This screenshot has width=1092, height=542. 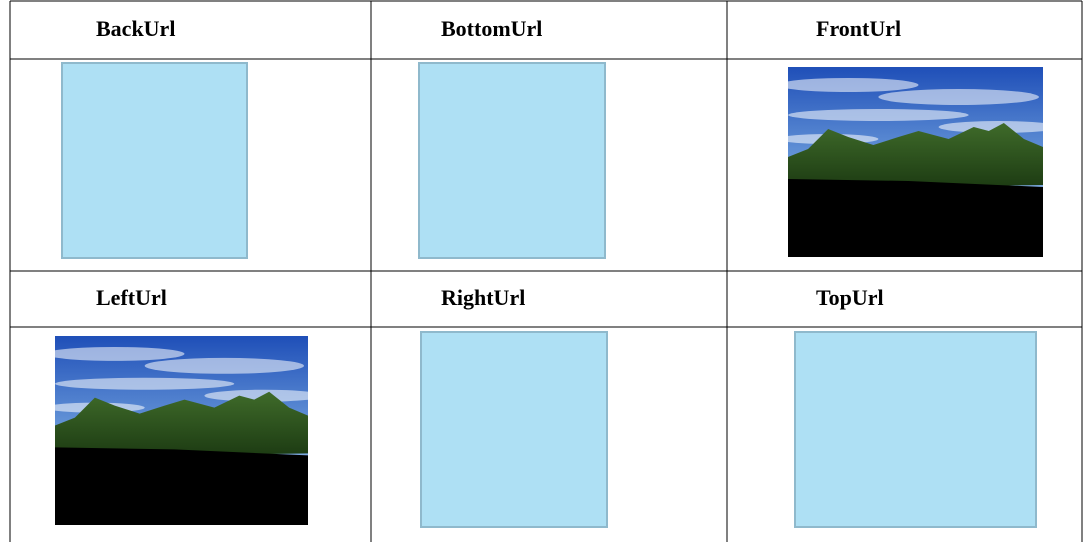 What do you see at coordinates (491, 28) in the screenshot?
I see `cell-label: BottomUrl` at bounding box center [491, 28].